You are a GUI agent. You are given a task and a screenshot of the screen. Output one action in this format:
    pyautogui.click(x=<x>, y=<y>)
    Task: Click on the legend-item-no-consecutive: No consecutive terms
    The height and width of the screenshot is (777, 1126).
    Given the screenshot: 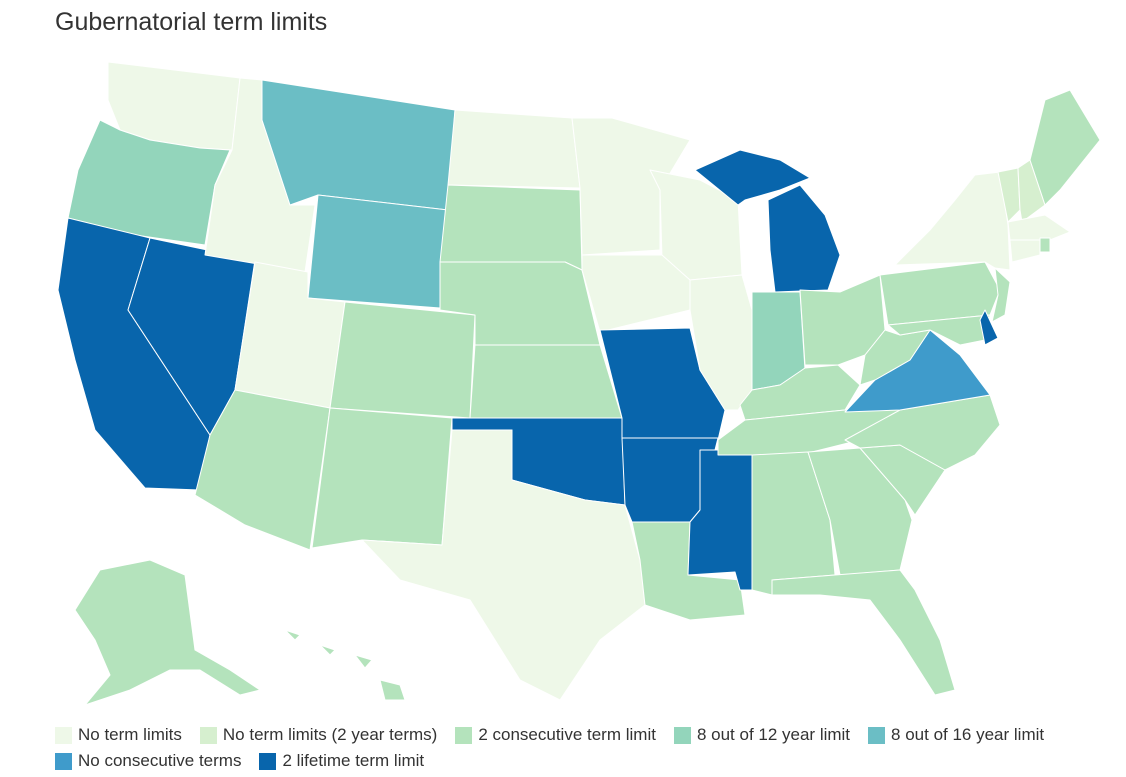 What is the action you would take?
    pyautogui.click(x=148, y=761)
    